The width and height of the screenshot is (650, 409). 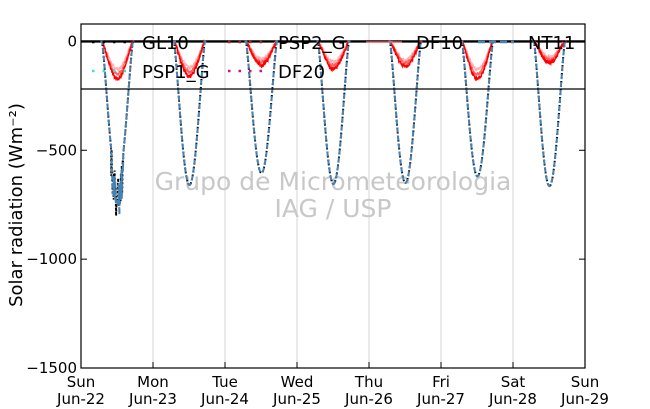 What do you see at coordinates (513, 382) in the screenshot?
I see `x-tick-label-day: Sat` at bounding box center [513, 382].